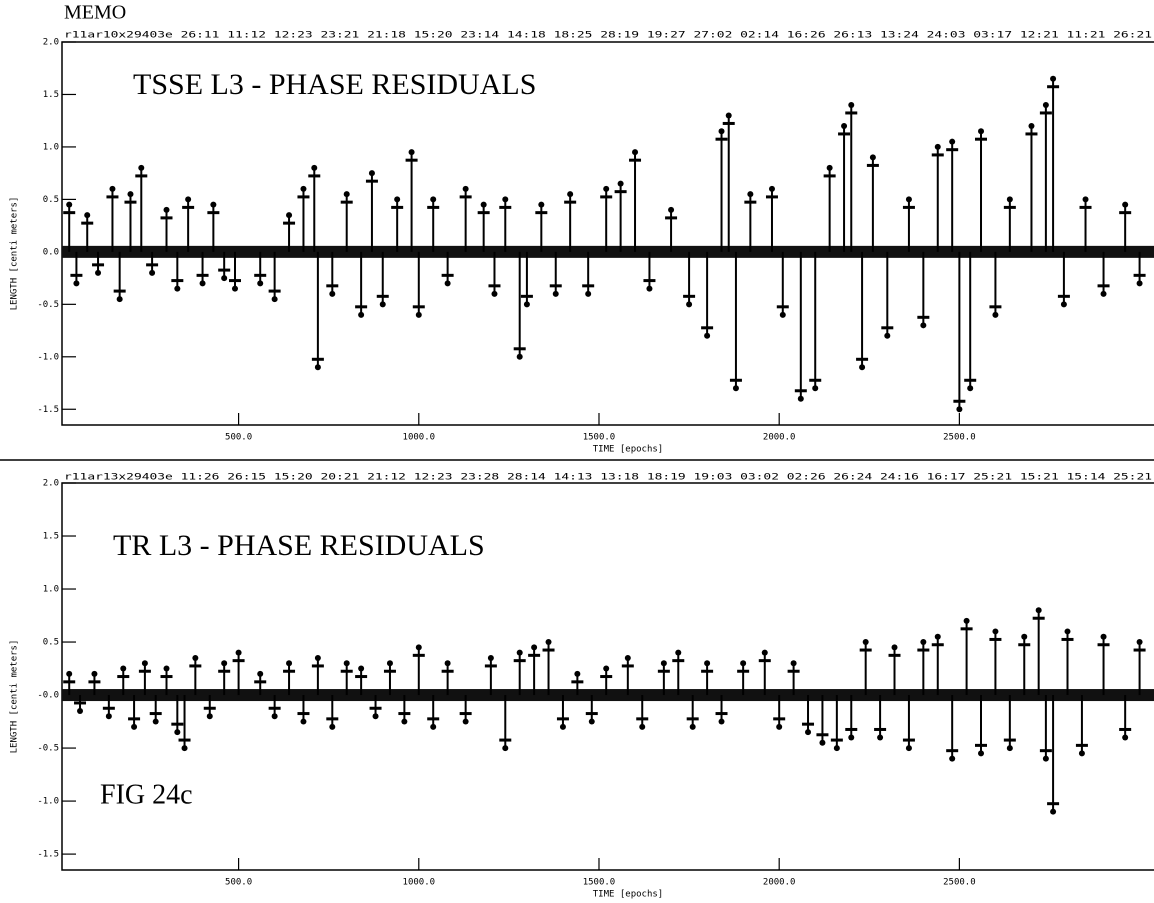 This screenshot has width=1154, height=903. Describe the element at coordinates (146, 794) in the screenshot. I see `figure-label: FIG 24c` at that location.